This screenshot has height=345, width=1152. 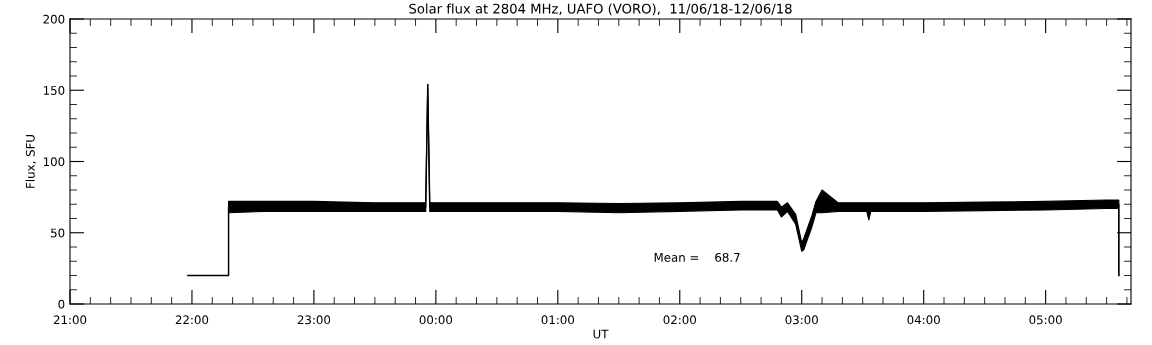 What do you see at coordinates (314, 320) in the screenshot?
I see `x-tick-label: 23:00` at bounding box center [314, 320].